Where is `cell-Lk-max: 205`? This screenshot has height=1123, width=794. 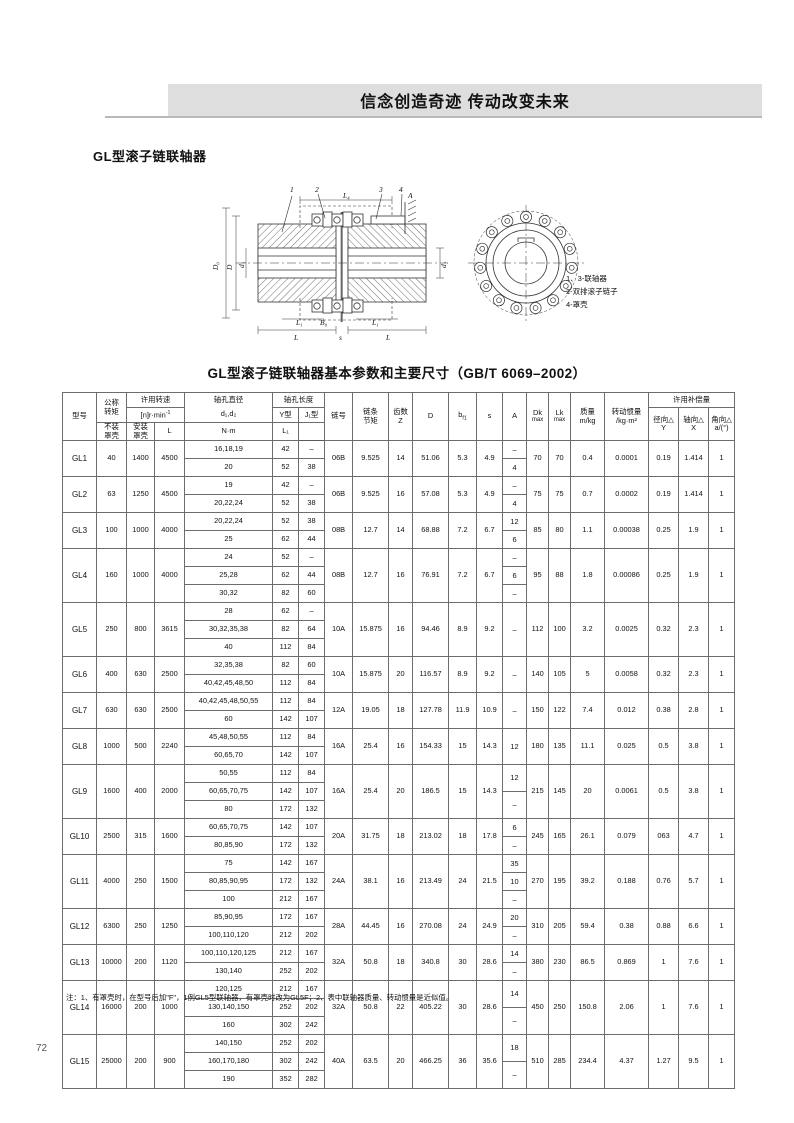
cell-Lk-max: 205 is located at coordinates (560, 927).